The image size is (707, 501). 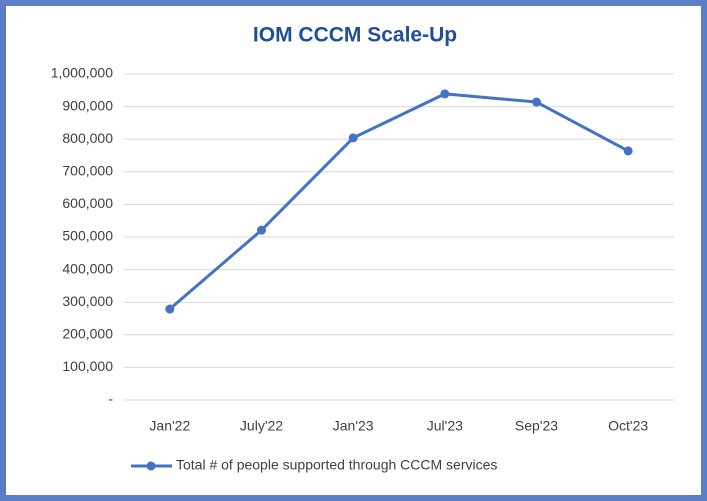 What do you see at coordinates (110, 399) in the screenshot?
I see `y-tick-label: -` at bounding box center [110, 399].